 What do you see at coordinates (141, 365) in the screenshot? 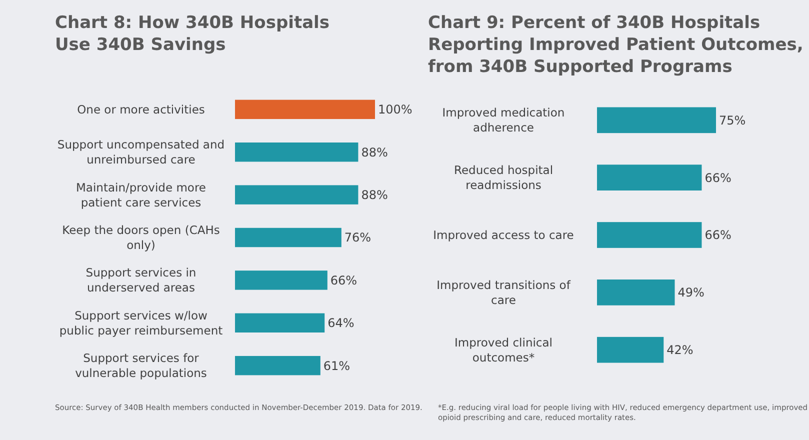
I see `y-tick-label: Support services for vulnerable populations` at bounding box center [141, 365].